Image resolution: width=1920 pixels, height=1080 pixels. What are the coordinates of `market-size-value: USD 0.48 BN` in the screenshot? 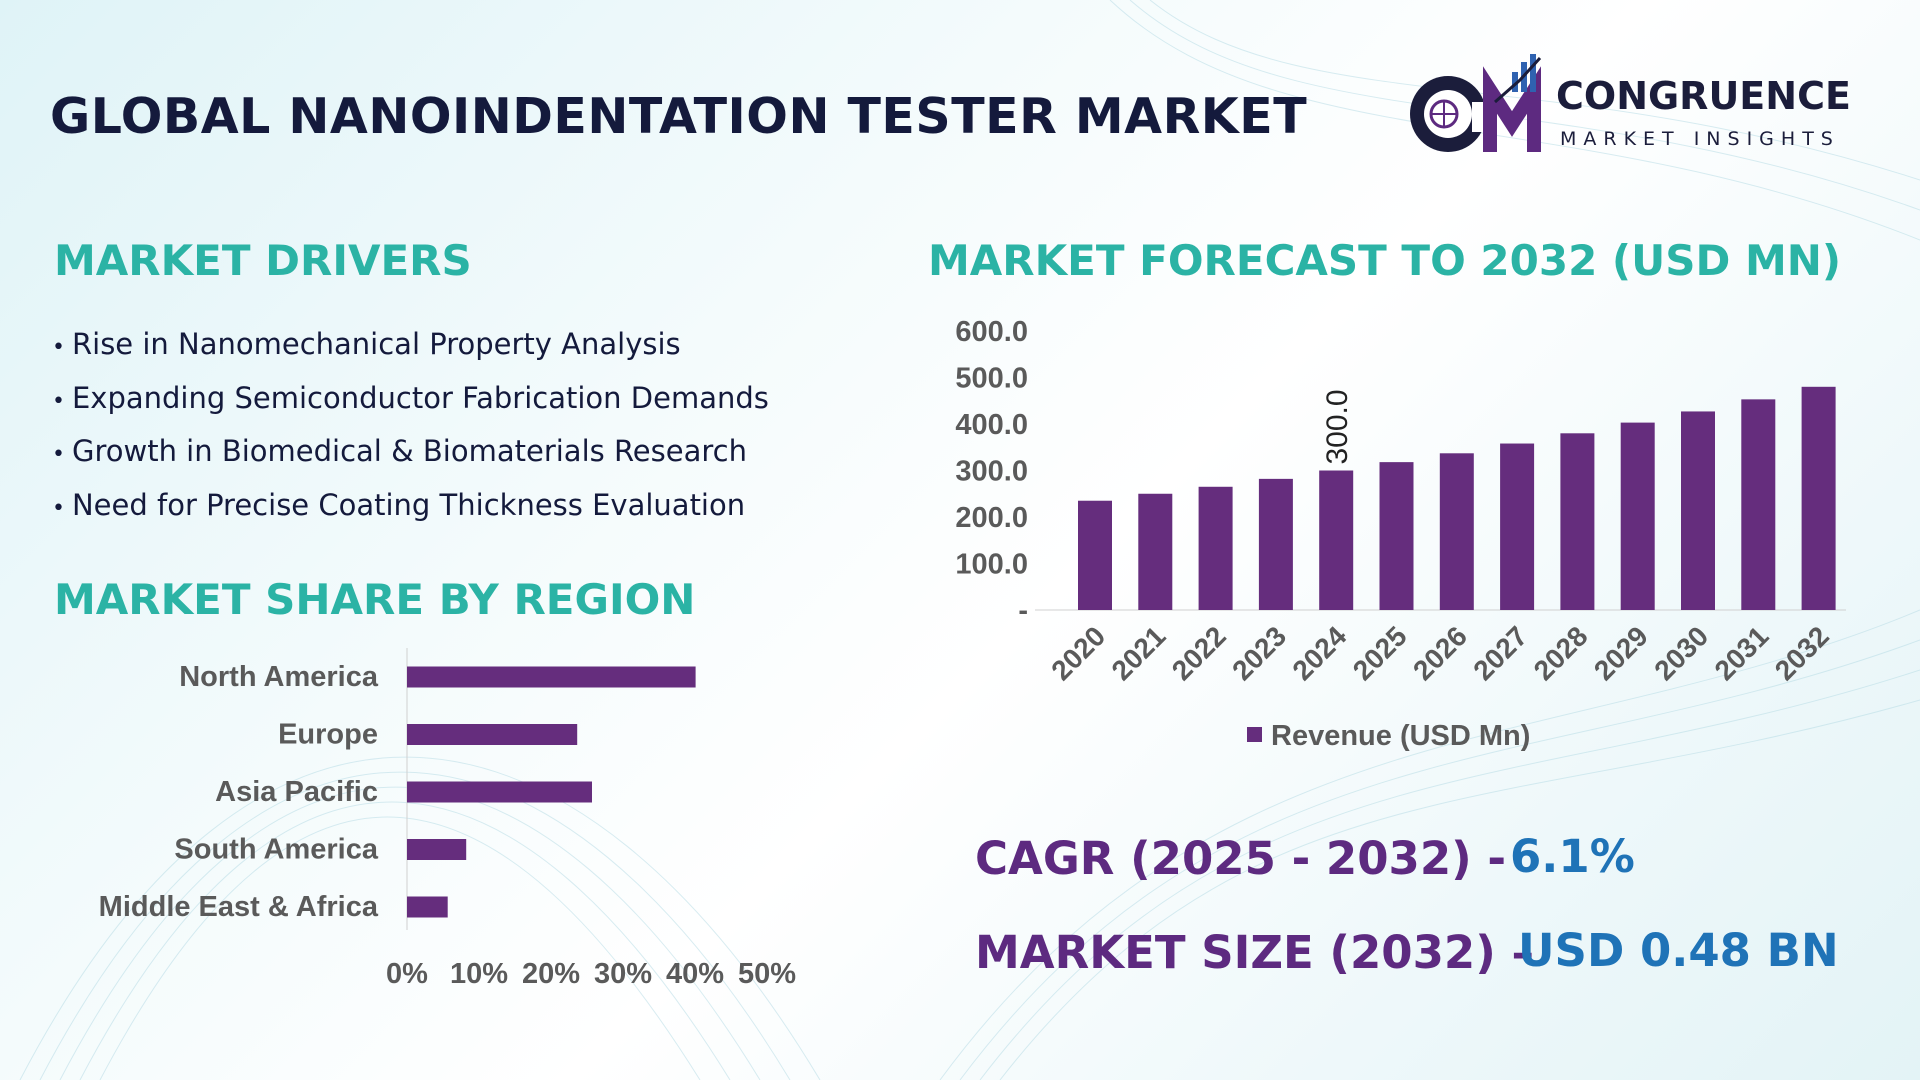 It's located at (1678, 950).